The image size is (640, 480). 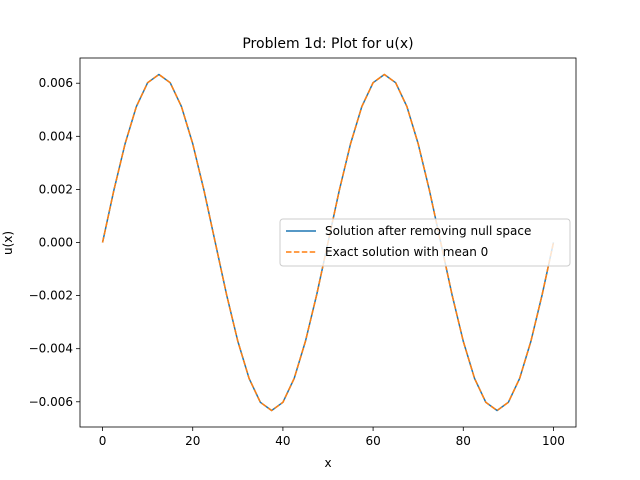 I want to click on legend-box, so click(x=425, y=242).